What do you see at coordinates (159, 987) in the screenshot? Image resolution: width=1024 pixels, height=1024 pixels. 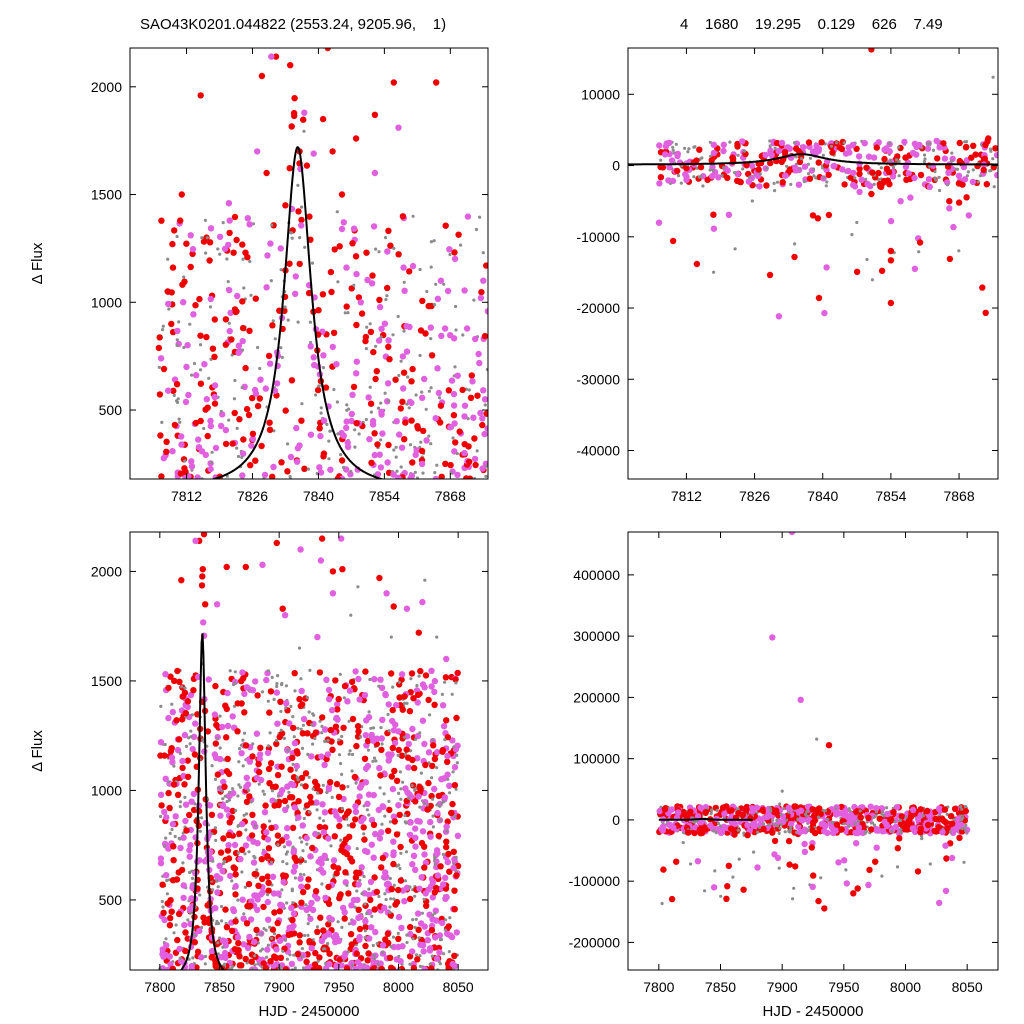 I see `x-tick-label: 7800` at bounding box center [159, 987].